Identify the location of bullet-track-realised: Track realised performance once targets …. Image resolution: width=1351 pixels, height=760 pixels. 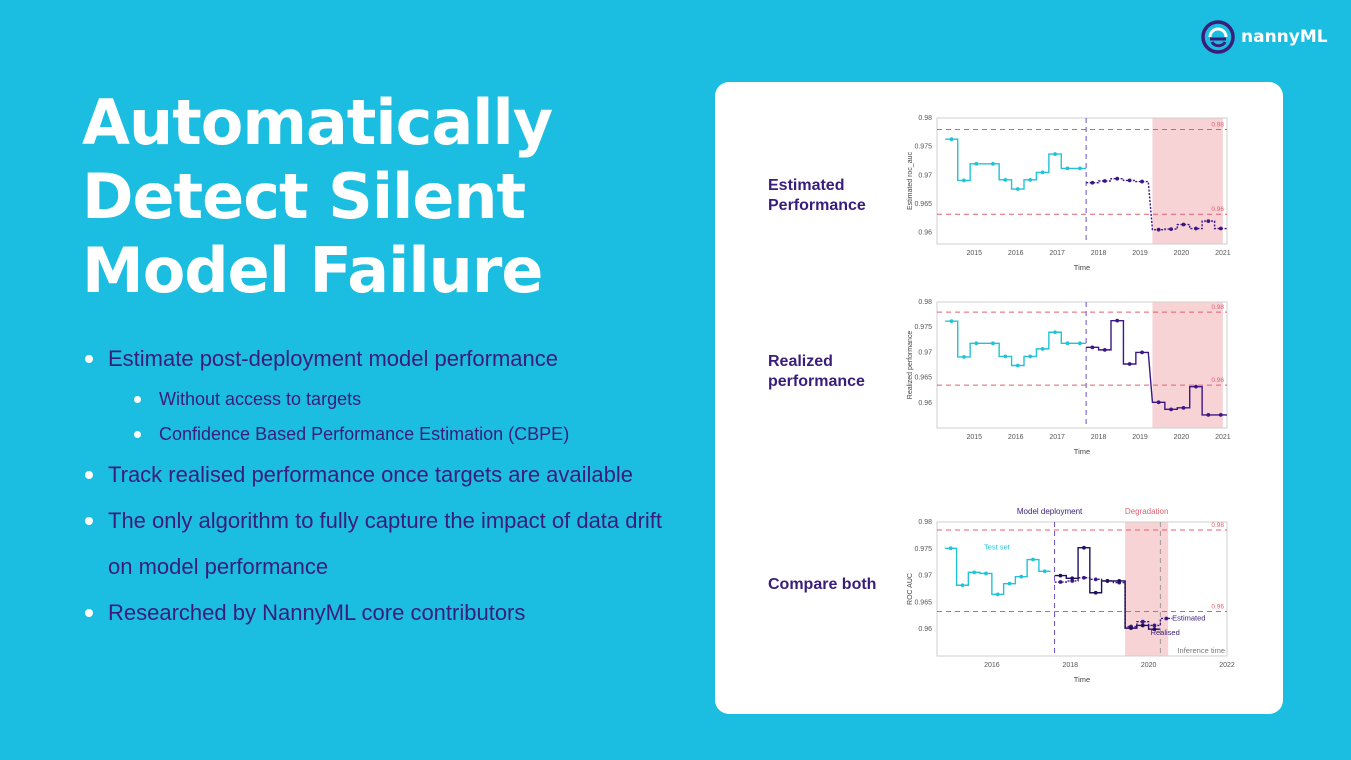
(382, 475).